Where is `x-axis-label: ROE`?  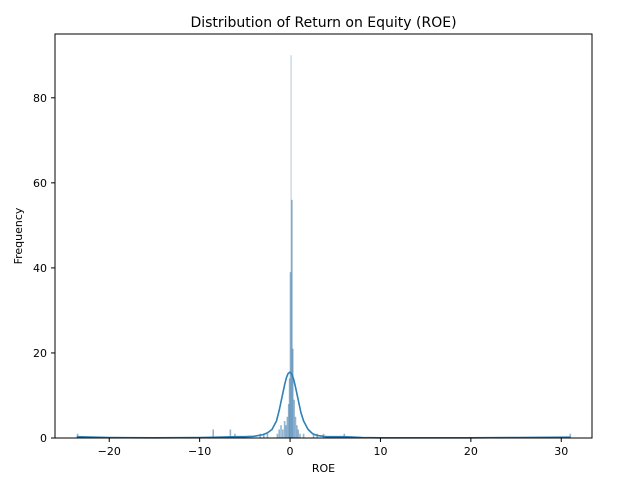
x-axis-label: ROE is located at coordinates (323, 468).